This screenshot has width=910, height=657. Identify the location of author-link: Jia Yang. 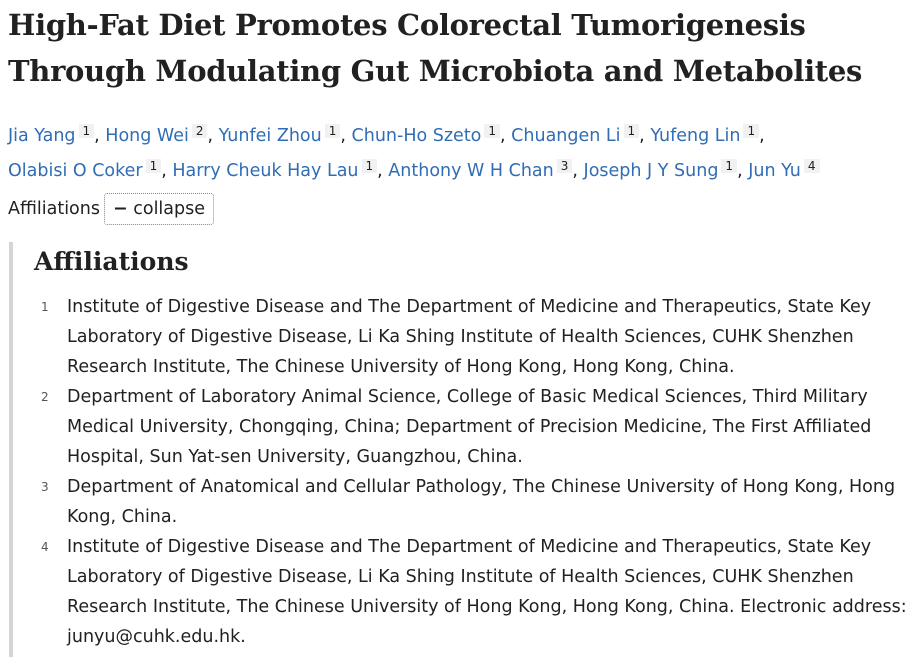
(42, 136).